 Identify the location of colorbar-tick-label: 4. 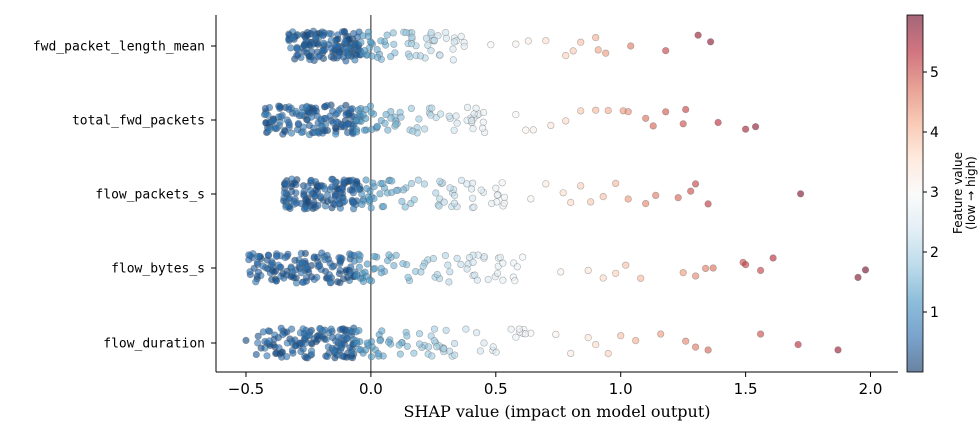
(934, 133).